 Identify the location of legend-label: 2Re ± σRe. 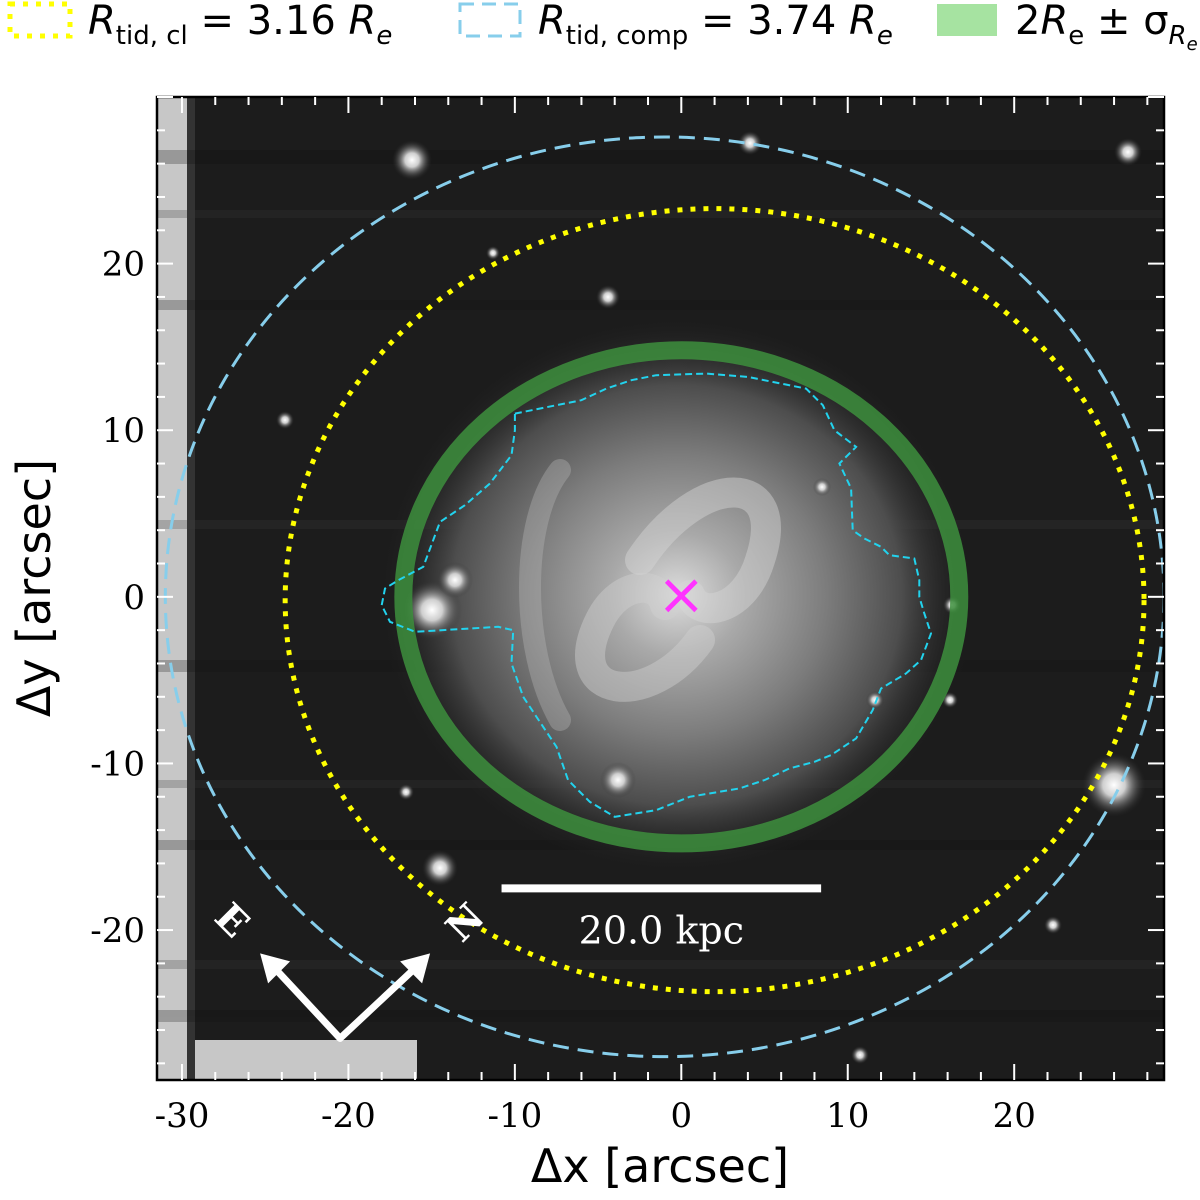
(1106, 27).